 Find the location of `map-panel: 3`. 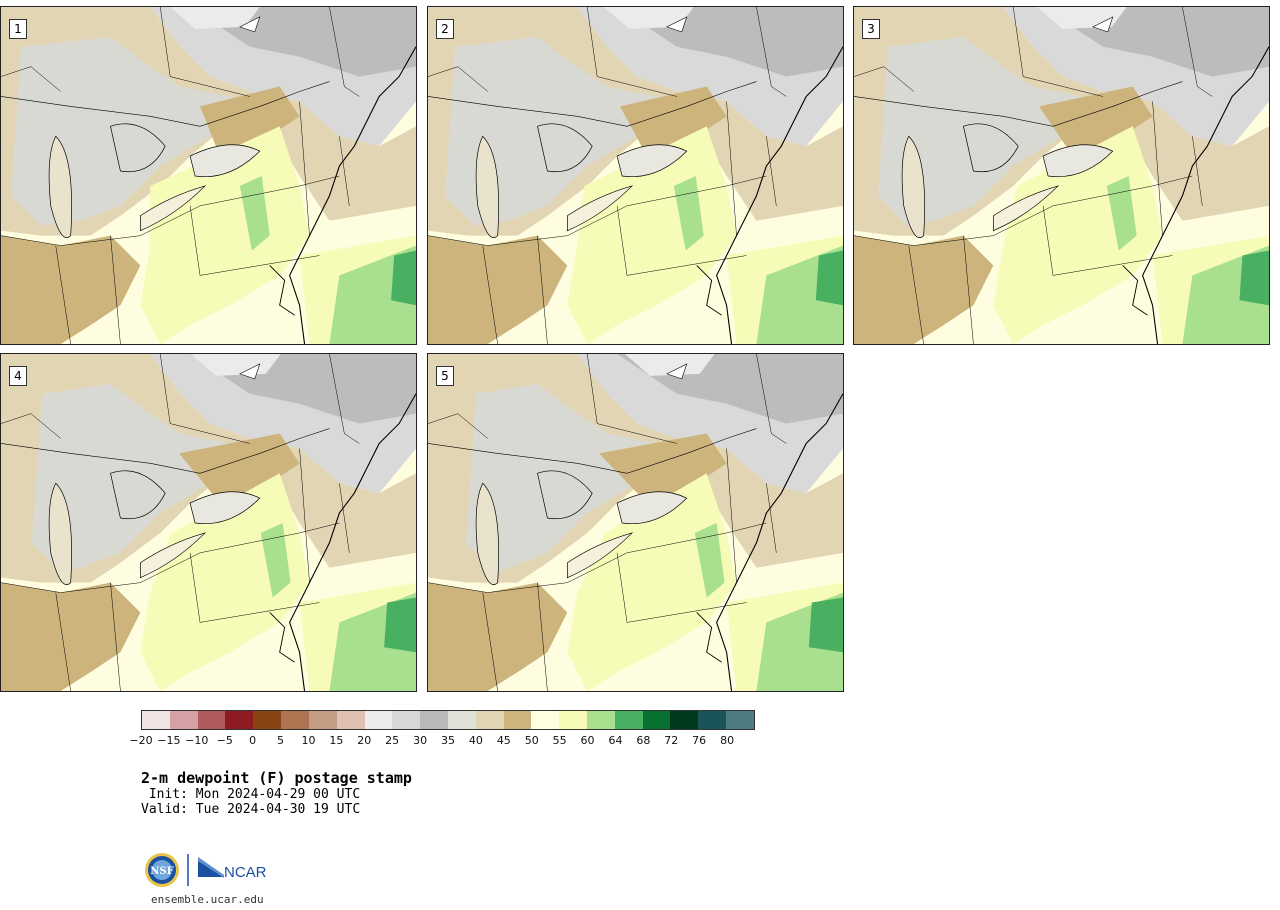

map-panel: 3 is located at coordinates (1061, 175).